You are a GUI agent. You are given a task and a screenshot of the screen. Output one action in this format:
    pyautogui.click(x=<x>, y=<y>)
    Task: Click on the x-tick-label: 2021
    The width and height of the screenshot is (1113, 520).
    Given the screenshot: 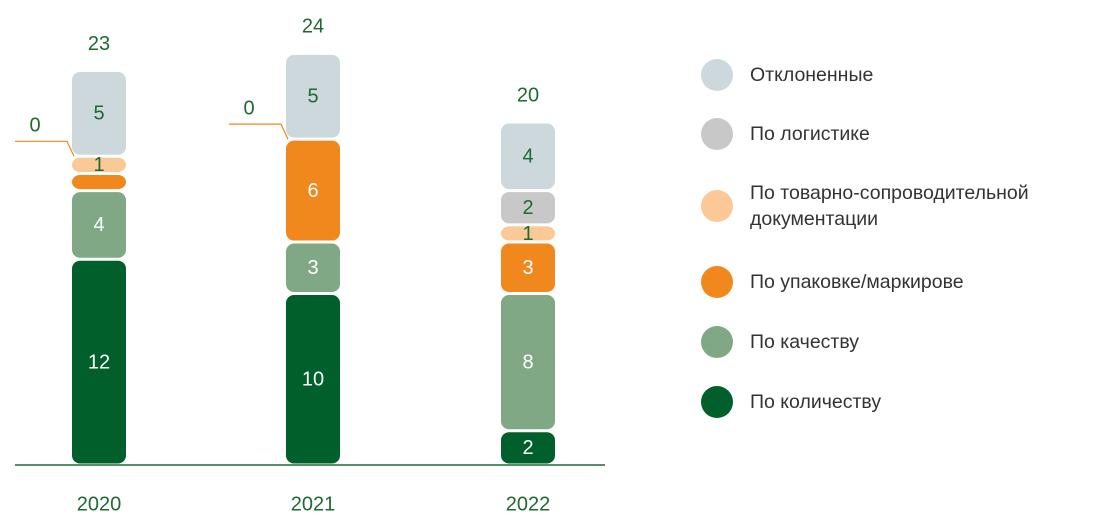 What is the action you would take?
    pyautogui.click(x=313, y=504)
    